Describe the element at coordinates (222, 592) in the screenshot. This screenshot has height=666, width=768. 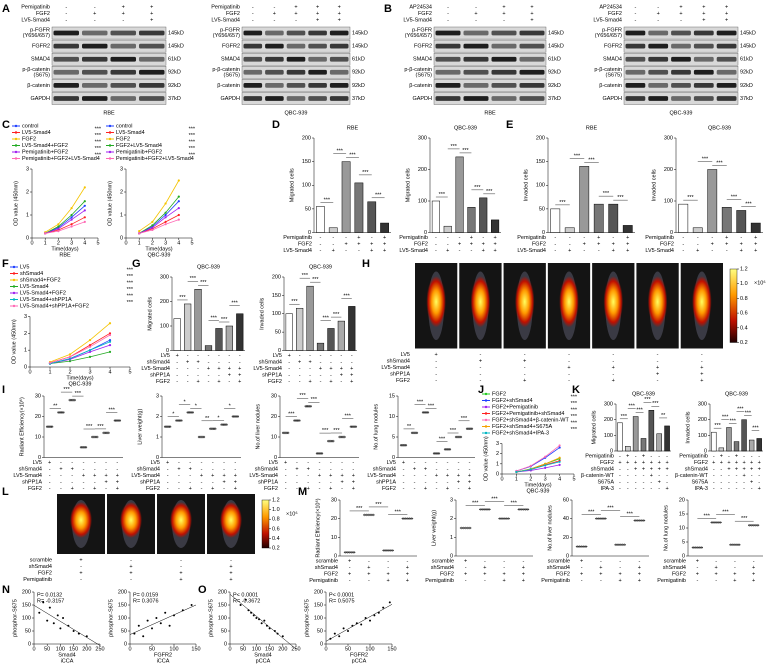
I see `y-tick-label: 200` at that location.